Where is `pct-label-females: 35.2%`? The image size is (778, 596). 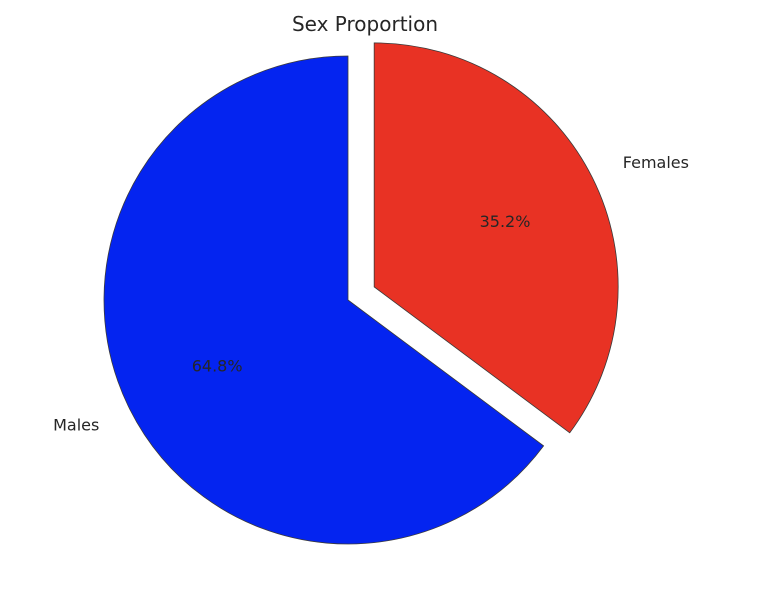
pct-label-females: 35.2% is located at coordinates (505, 221).